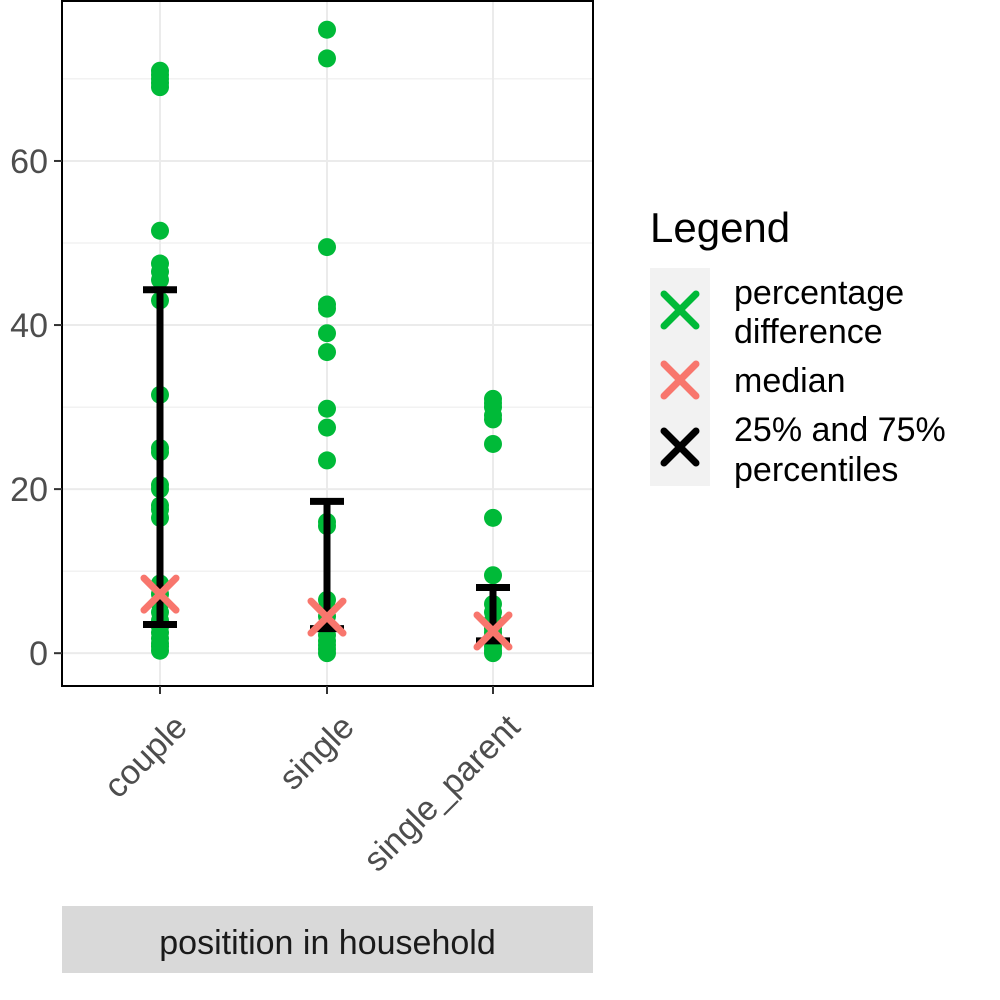  What do you see at coordinates (29, 490) in the screenshot?
I see `y-tick-label-1: 20` at bounding box center [29, 490].